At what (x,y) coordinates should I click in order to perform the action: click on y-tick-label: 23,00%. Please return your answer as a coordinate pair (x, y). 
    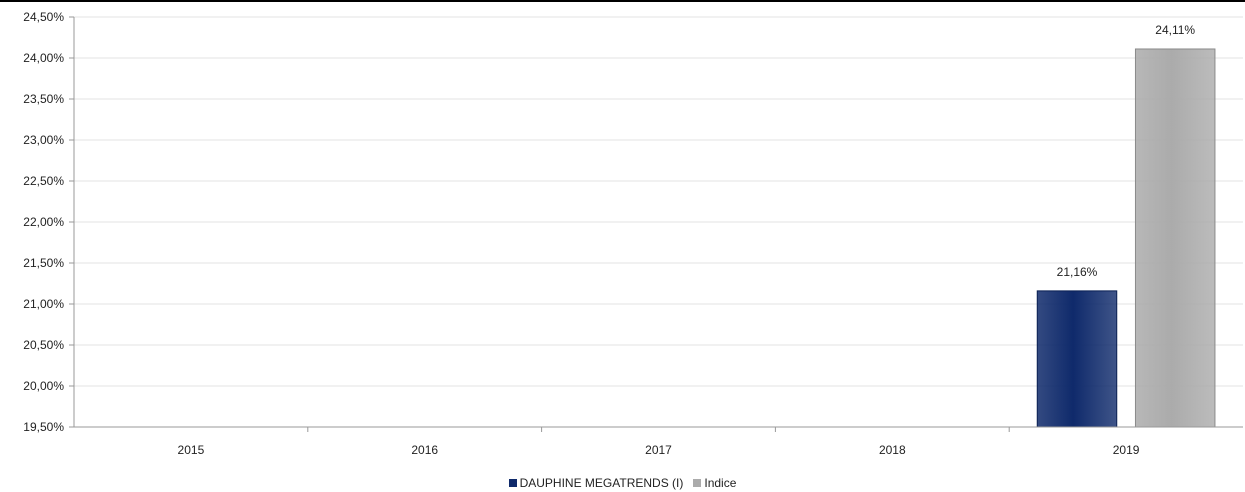
    Looking at the image, I should click on (43, 140).